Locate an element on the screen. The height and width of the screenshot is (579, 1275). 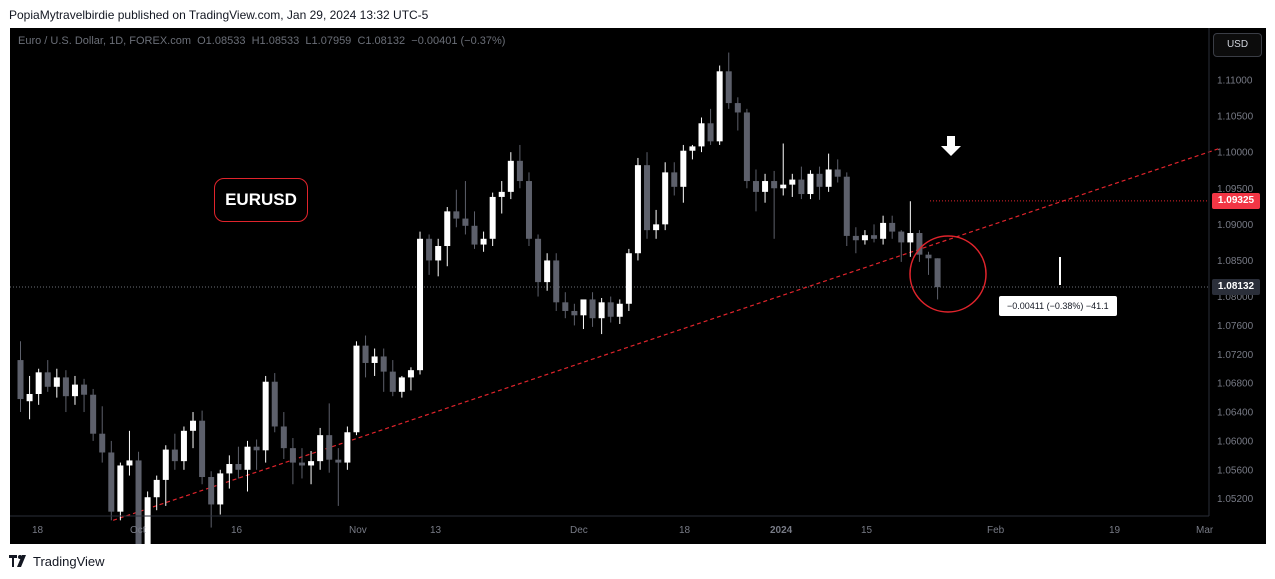
measure-tooltip: −0.00411 (−0.38%) −41.1 is located at coordinates (1058, 306).